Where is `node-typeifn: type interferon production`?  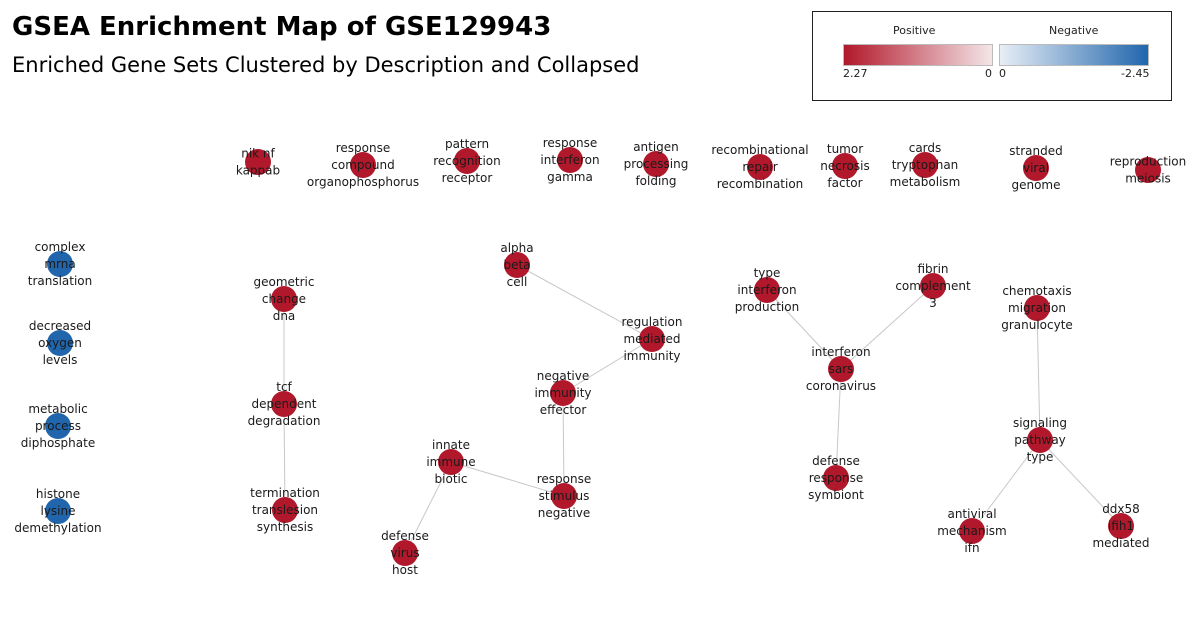 node-typeifn: type interferon production is located at coordinates (767, 290).